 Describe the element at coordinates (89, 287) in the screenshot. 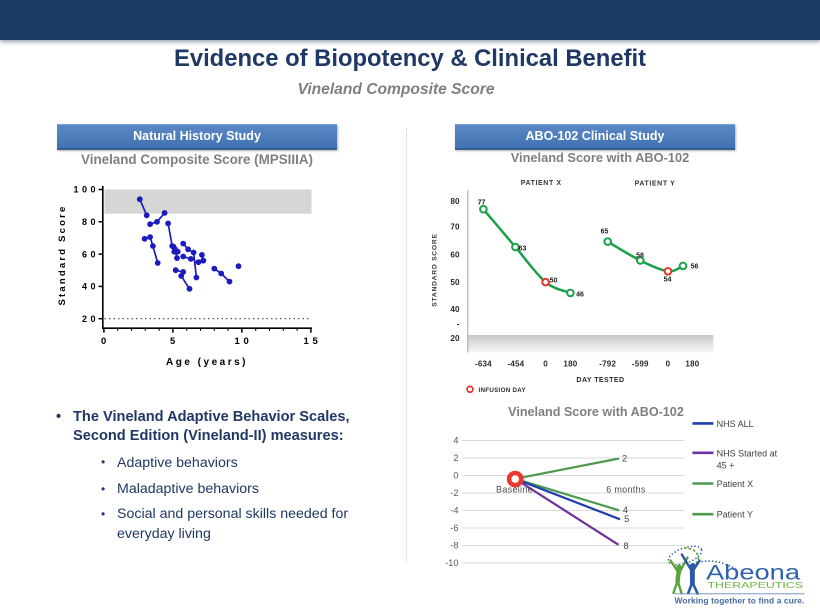

I see `svg-text: 4 0` at that location.